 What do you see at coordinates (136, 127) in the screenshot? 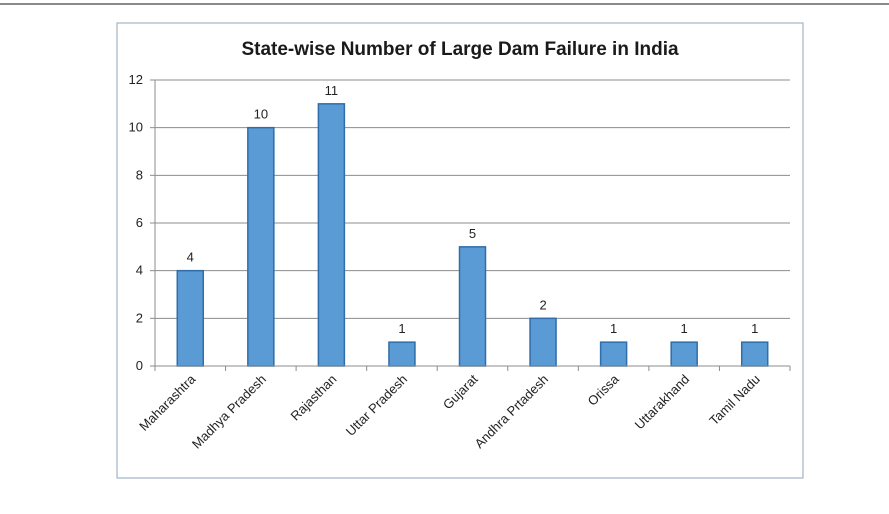
I see `y-tick-label: 10` at bounding box center [136, 127].